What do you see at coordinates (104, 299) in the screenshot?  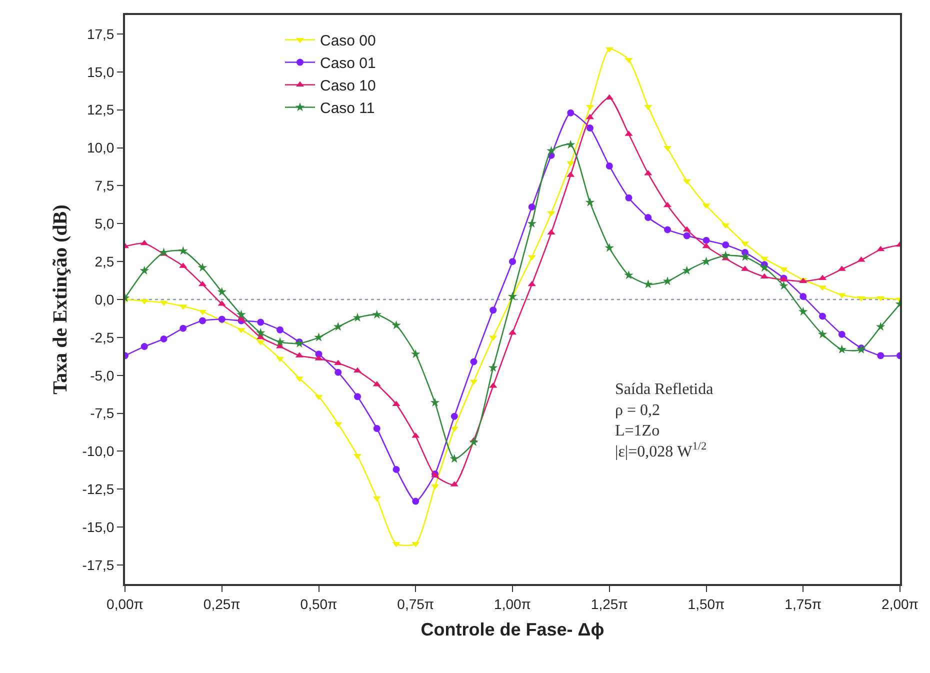 I see `y-tick-label: 0,0` at bounding box center [104, 299].